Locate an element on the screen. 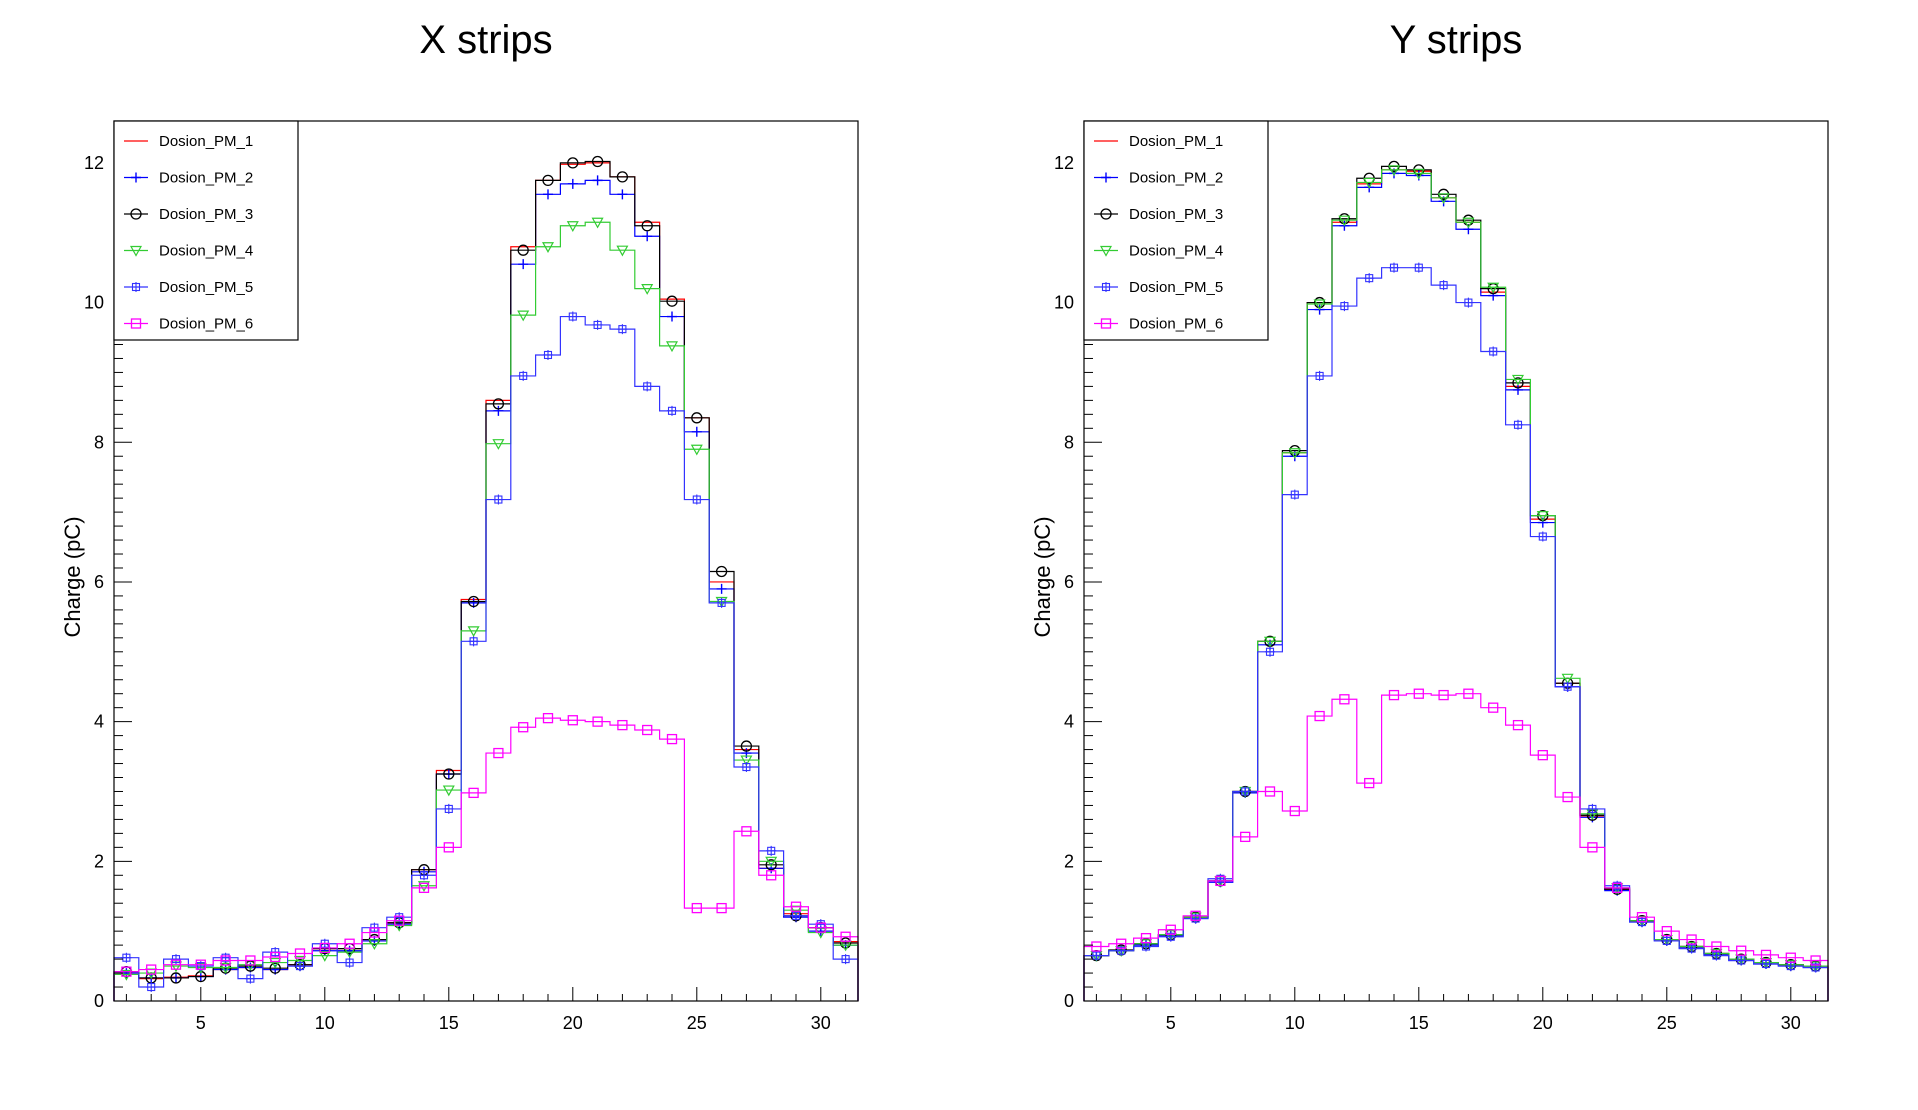 This screenshot has width=1918, height=1110. y-tick-label: 10 is located at coordinates (1064, 303).